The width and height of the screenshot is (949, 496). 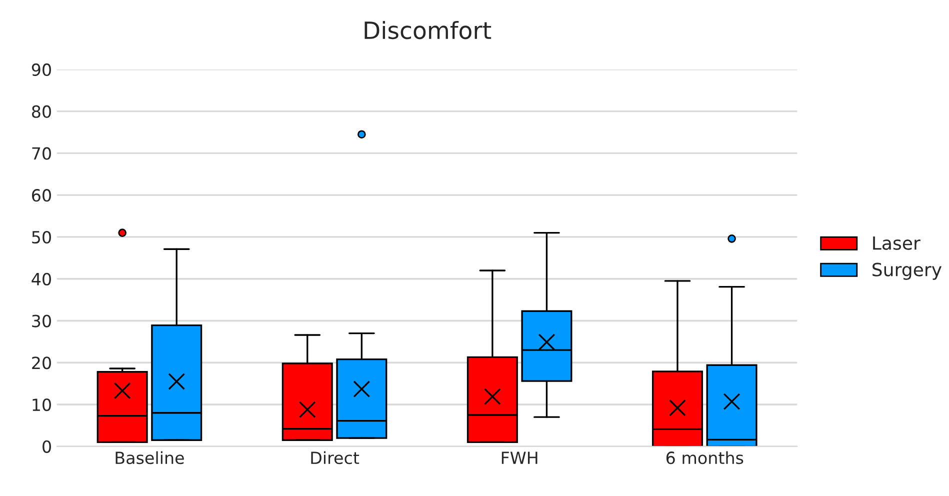 I want to click on x-tick-label: Baseline, so click(x=150, y=457).